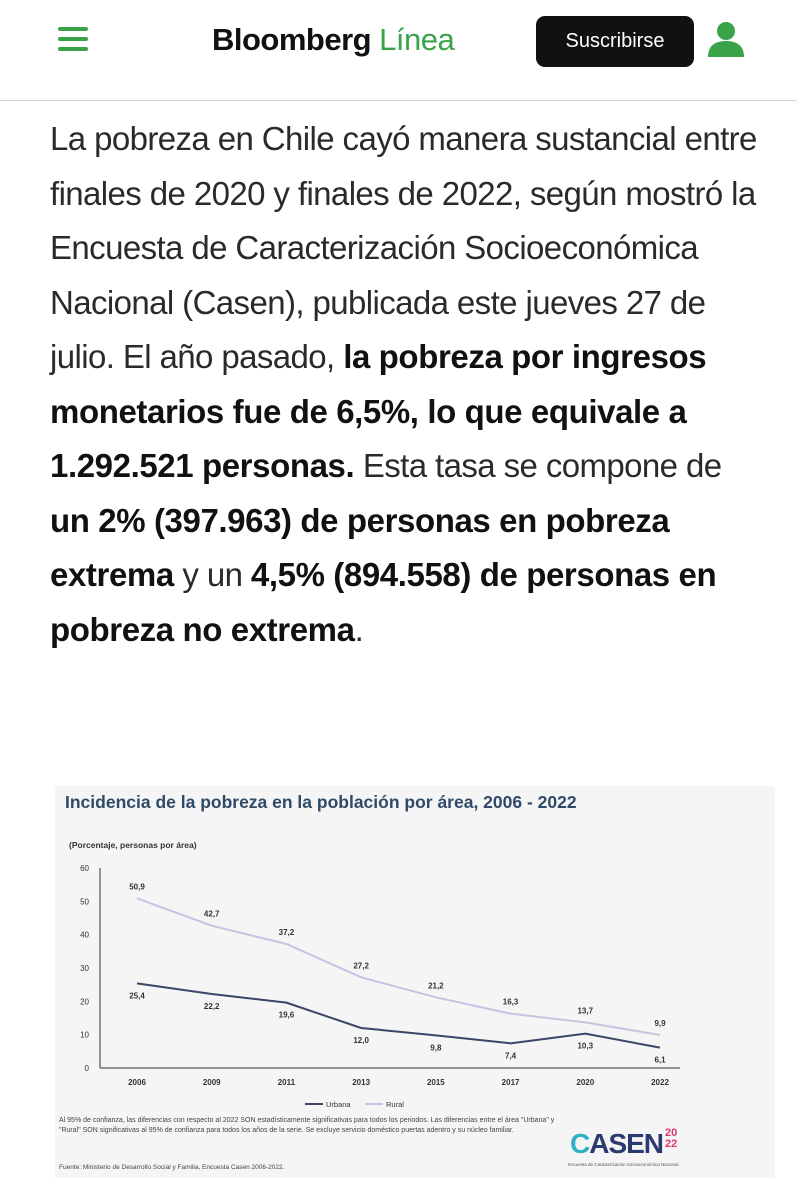 Image resolution: width=797 pixels, height=1200 pixels. Describe the element at coordinates (361, 1082) in the screenshot. I see `x-tick-label: 2013` at that location.